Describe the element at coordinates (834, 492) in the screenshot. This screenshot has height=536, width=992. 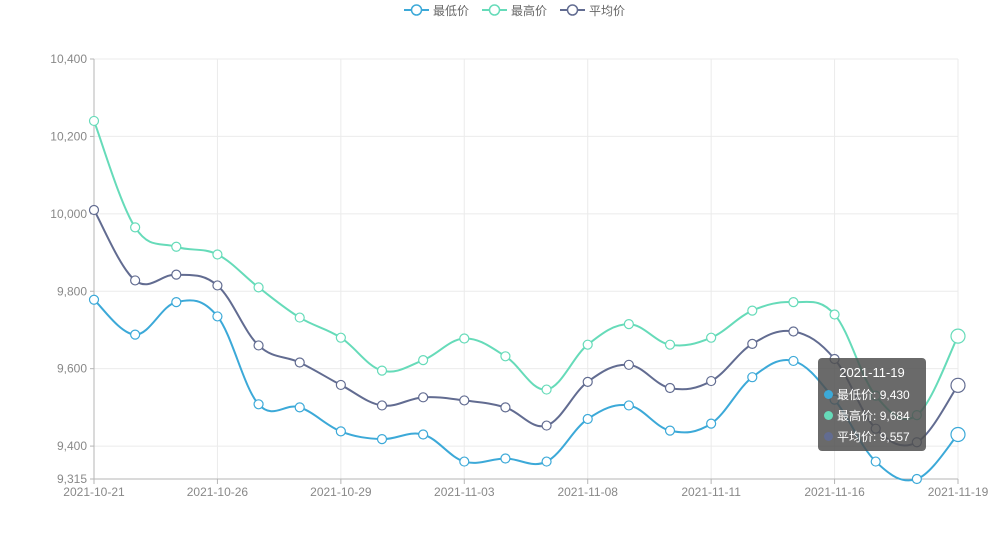
I see `x-tick-label: 2021-11-16` at that location.